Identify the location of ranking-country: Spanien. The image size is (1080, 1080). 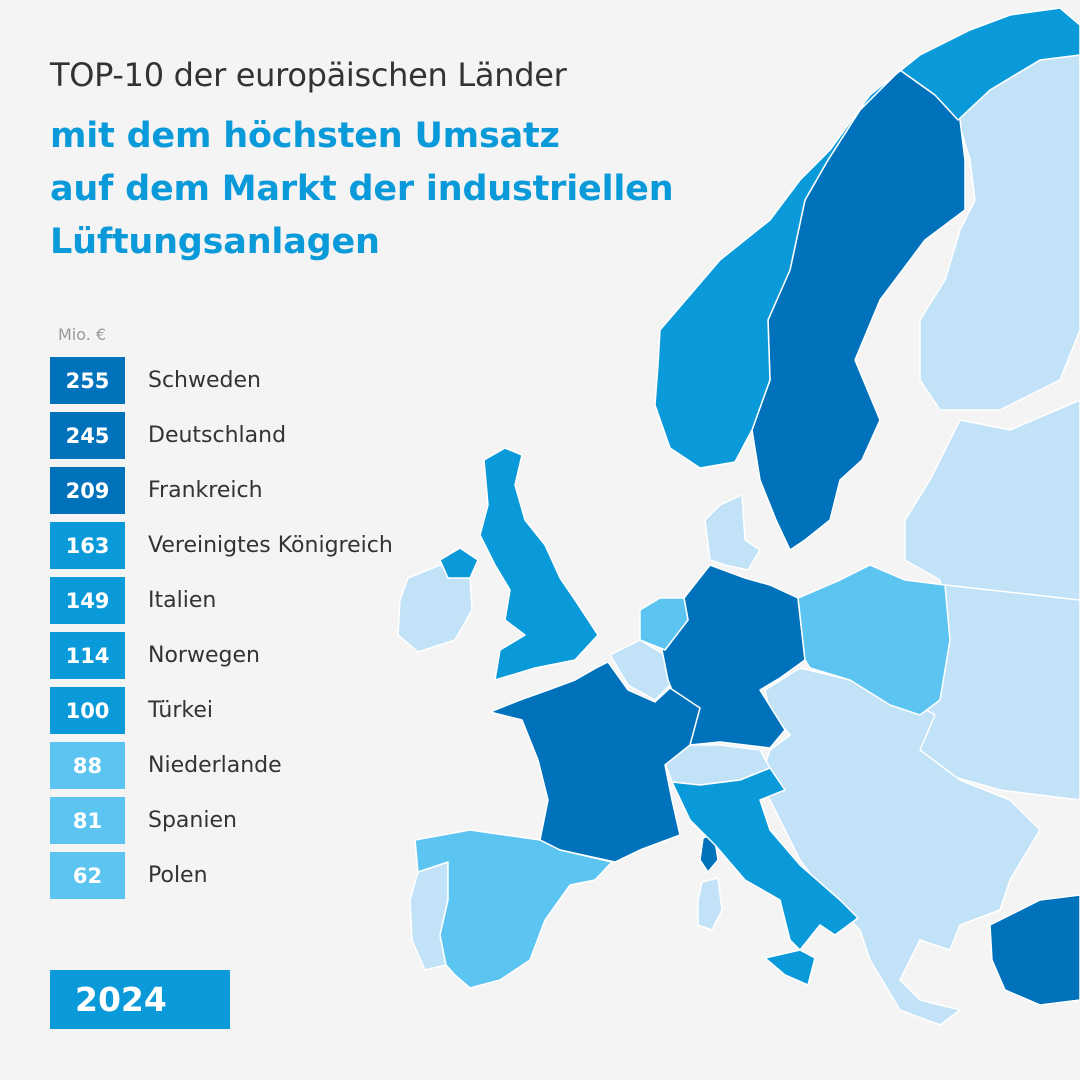
(192, 820).